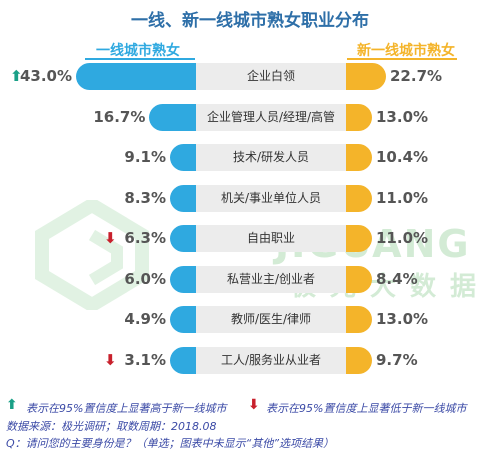 This screenshot has height=463, width=500. What do you see at coordinates (140, 59) in the screenshot?
I see `legend-left-underline` at bounding box center [140, 59].